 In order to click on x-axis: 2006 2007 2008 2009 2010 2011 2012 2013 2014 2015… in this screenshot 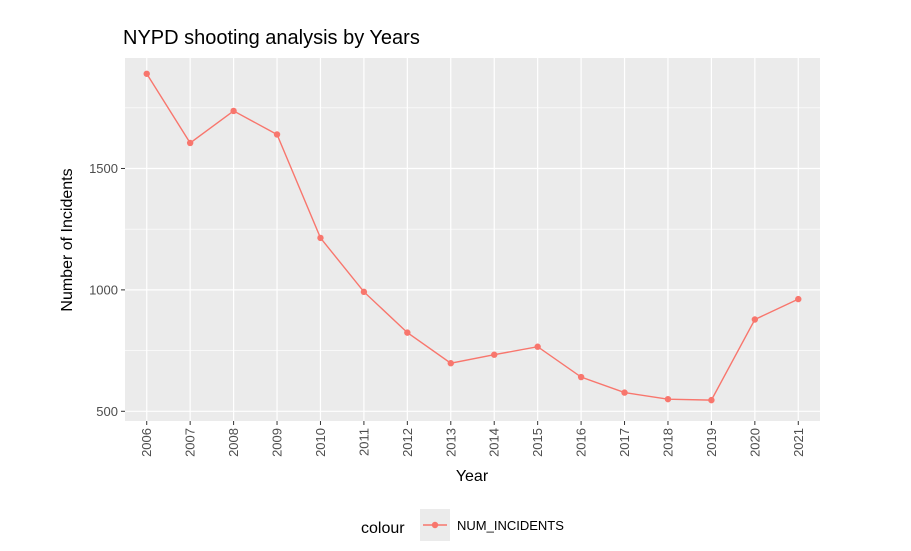, I will do `click(472, 439)`.